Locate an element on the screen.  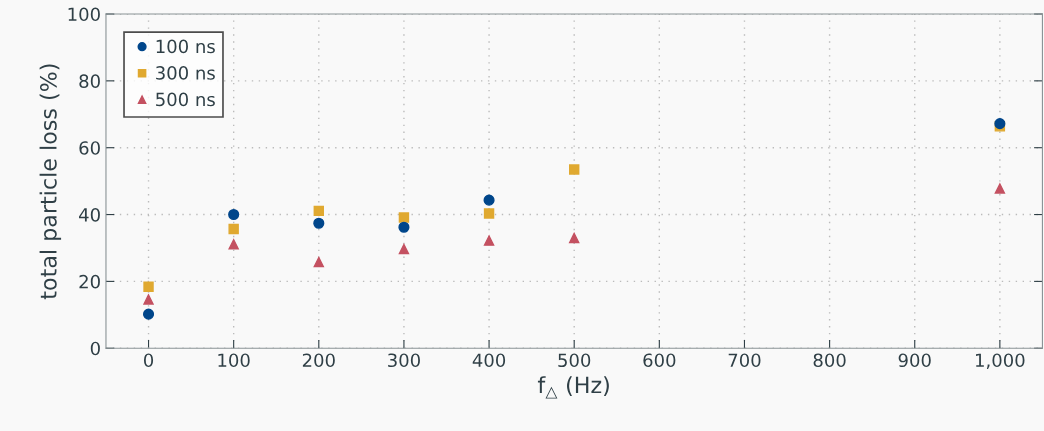
y-axis-title: total particle loss (%) is located at coordinates (50, 182).